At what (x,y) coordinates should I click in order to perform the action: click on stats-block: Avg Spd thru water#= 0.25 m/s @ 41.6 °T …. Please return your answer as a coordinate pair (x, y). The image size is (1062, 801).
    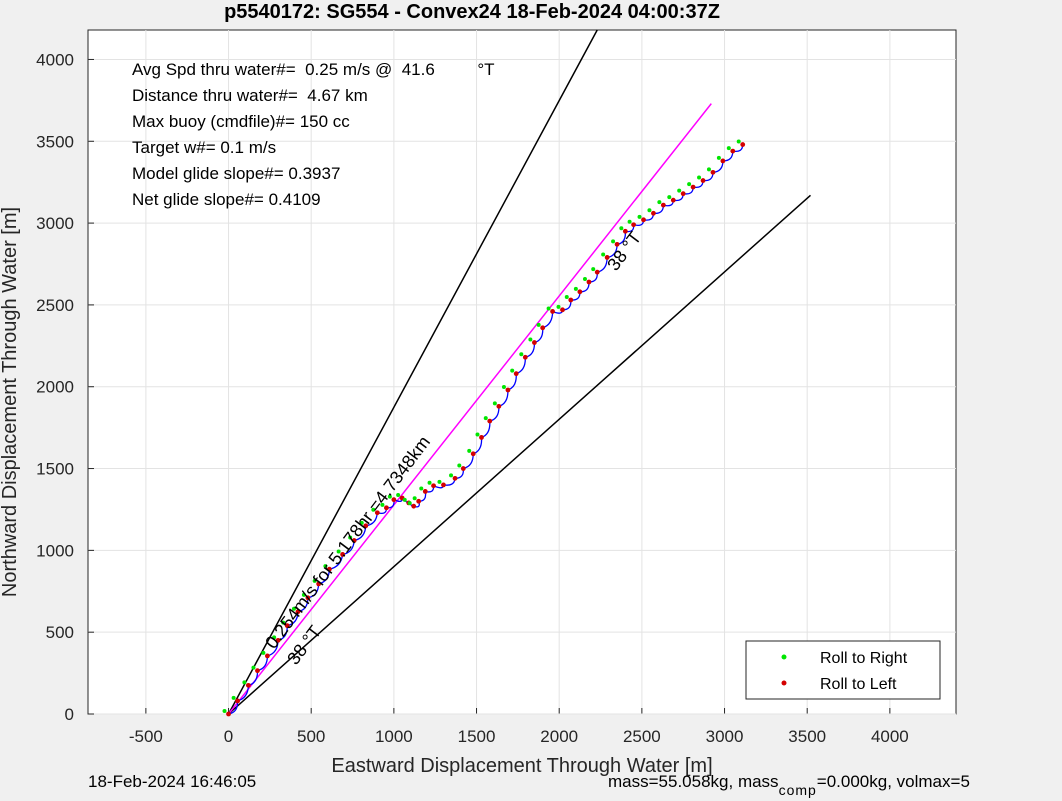
    Looking at the image, I should click on (313, 134).